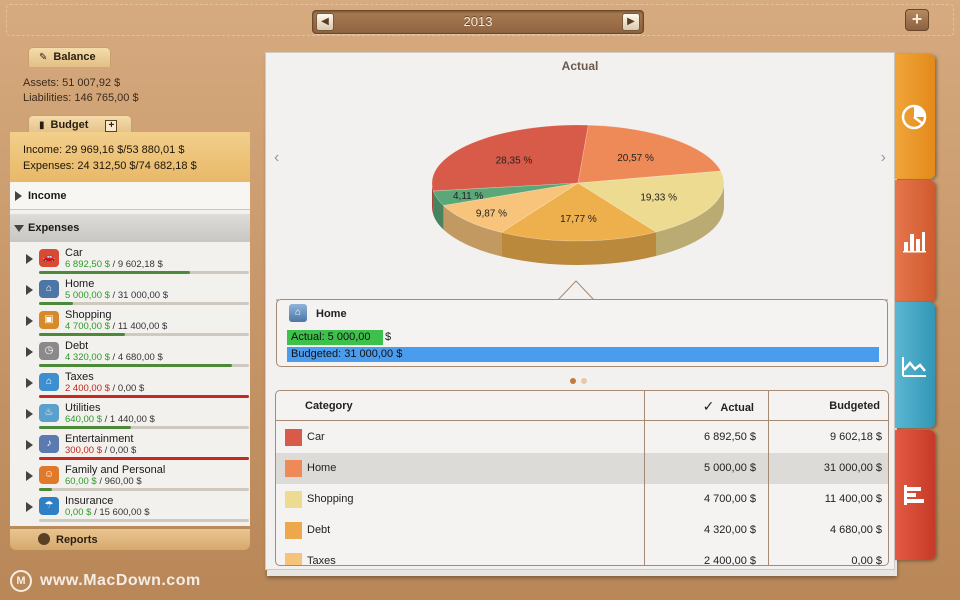 The image size is (960, 600). I want to click on expense-item: 🚗 Car 6 892,50 $ / 9 602,18 $, so click(130, 259).